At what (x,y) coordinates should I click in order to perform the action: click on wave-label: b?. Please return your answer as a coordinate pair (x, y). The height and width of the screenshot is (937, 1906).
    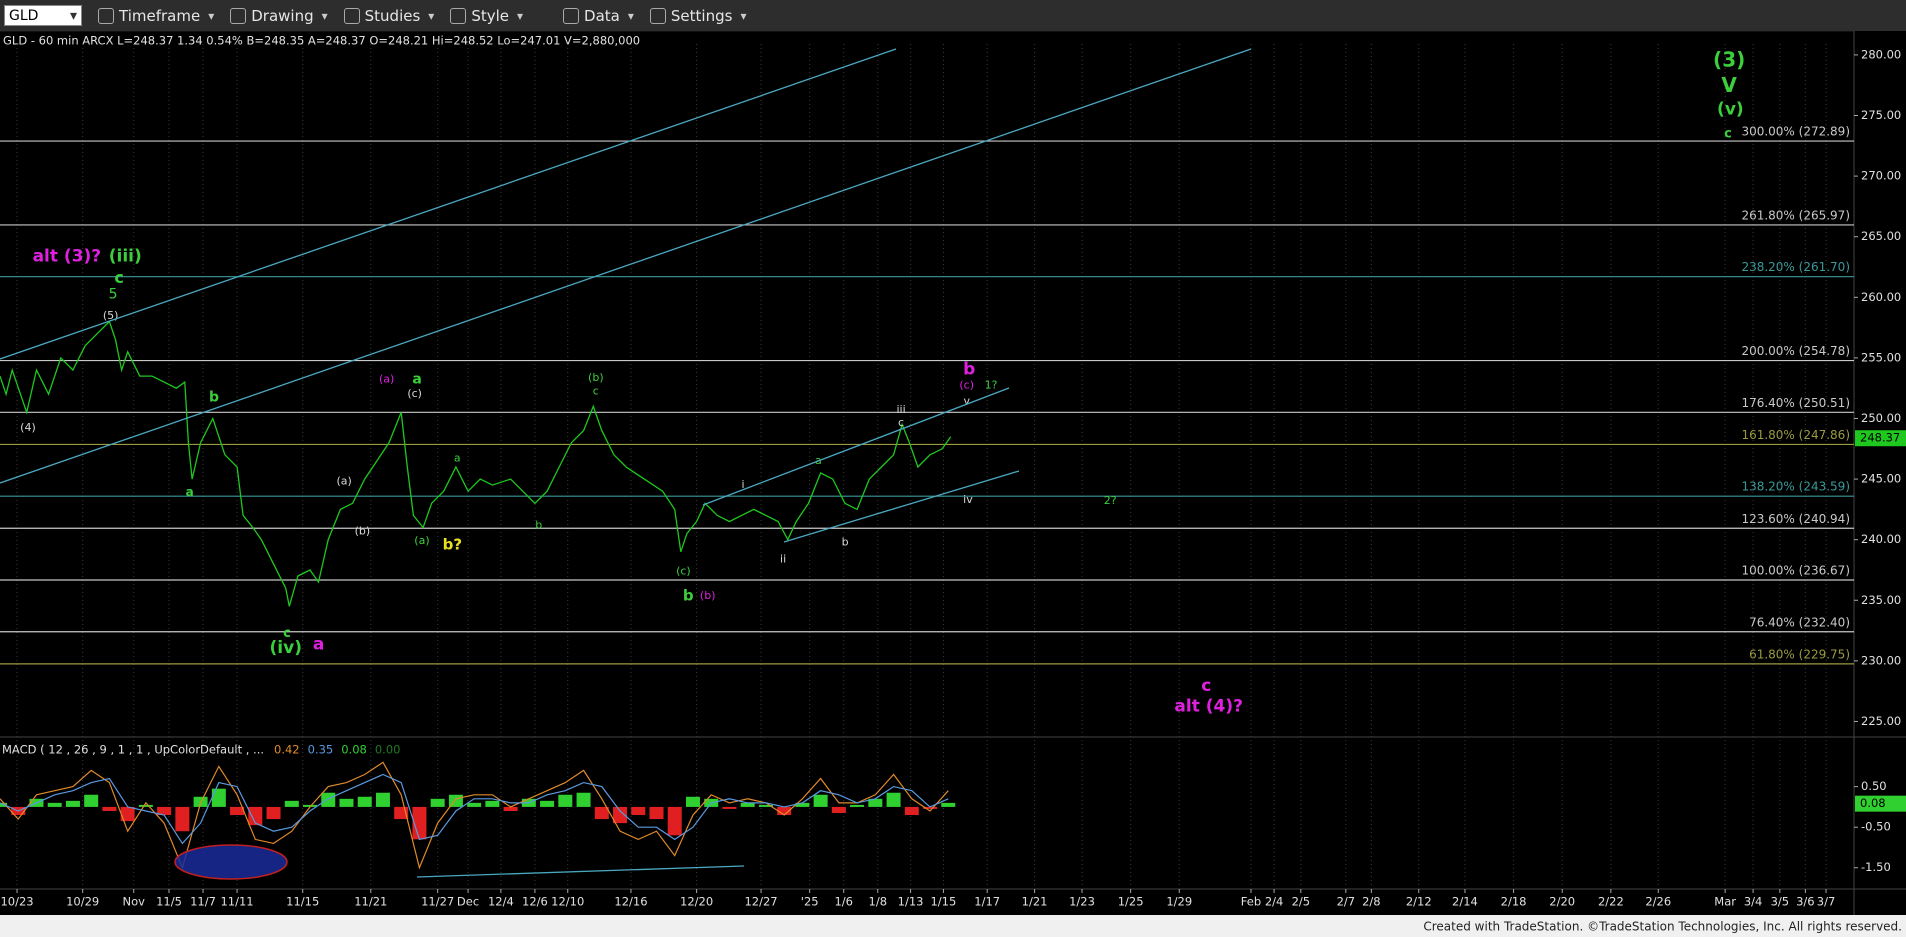
    Looking at the image, I should click on (452, 544).